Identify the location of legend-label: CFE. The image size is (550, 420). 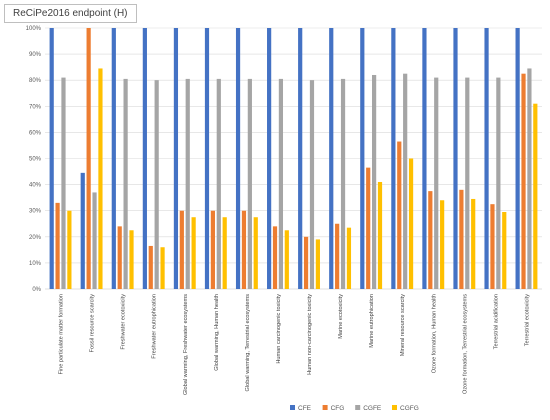
(305, 408).